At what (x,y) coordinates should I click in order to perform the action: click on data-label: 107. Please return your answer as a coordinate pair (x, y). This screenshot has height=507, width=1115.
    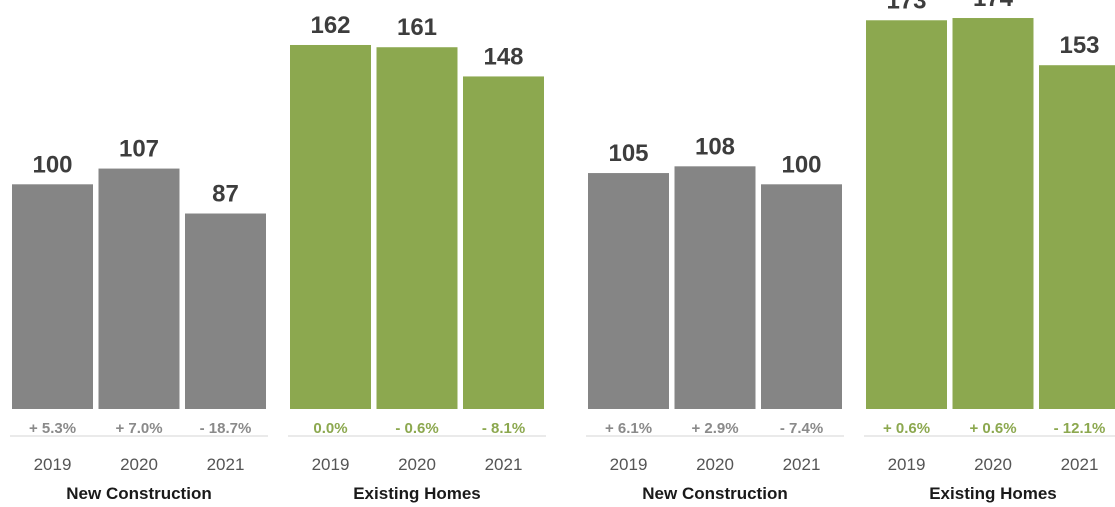
    Looking at the image, I should click on (139, 149).